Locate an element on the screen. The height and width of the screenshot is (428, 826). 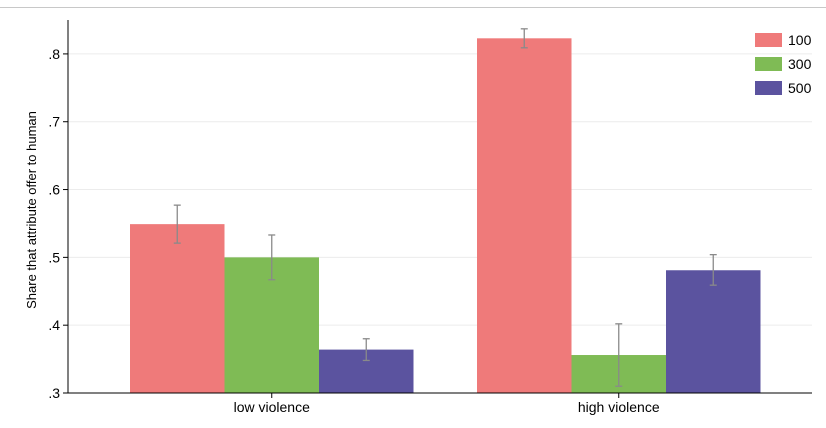
y-tick-label: .7 is located at coordinates (54, 122).